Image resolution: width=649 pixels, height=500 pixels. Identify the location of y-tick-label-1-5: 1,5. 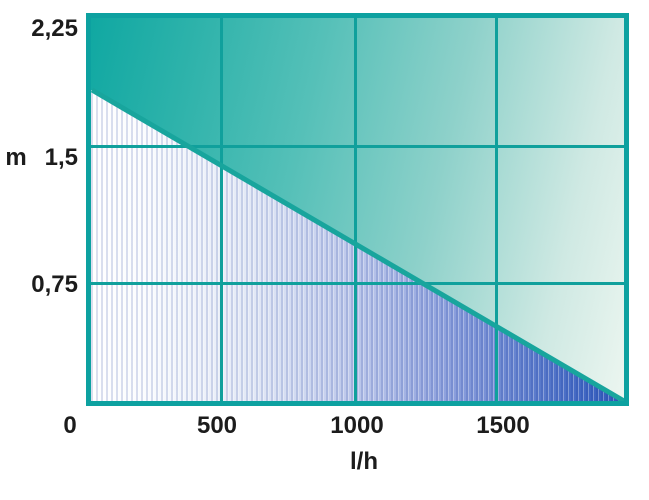
(61, 157).